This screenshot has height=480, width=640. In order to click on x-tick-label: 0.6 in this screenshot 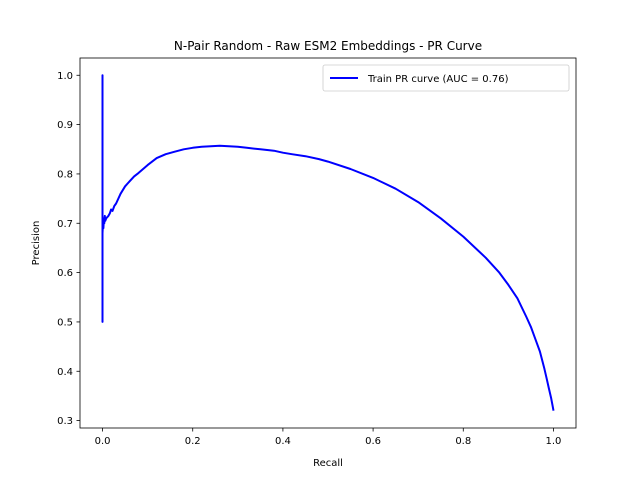, I will do `click(373, 441)`.